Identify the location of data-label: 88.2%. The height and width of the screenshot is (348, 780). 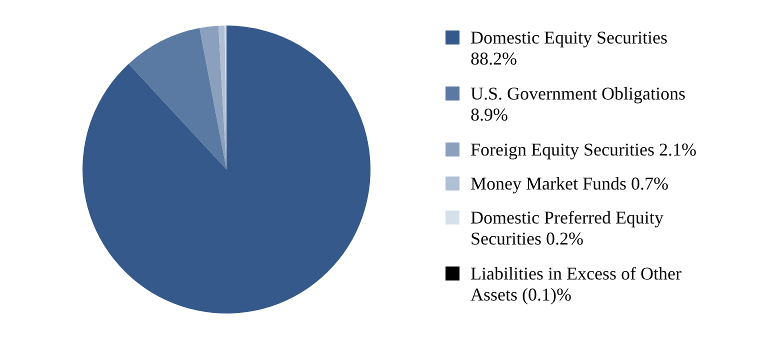
(493, 58).